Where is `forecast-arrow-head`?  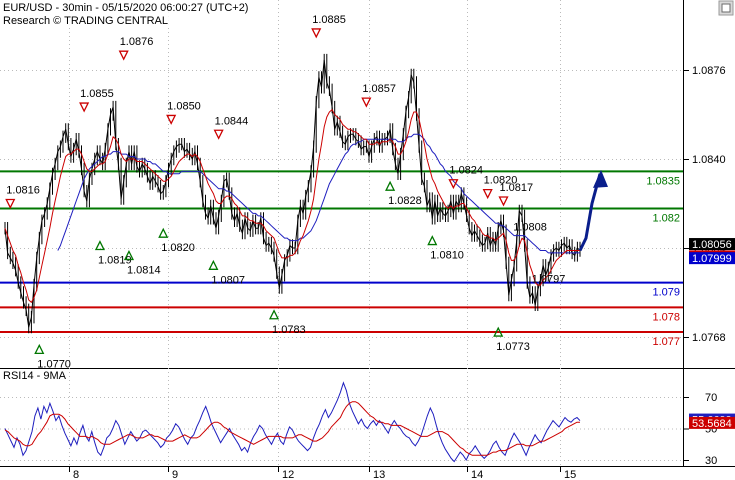 forecast-arrow-head is located at coordinates (600, 178).